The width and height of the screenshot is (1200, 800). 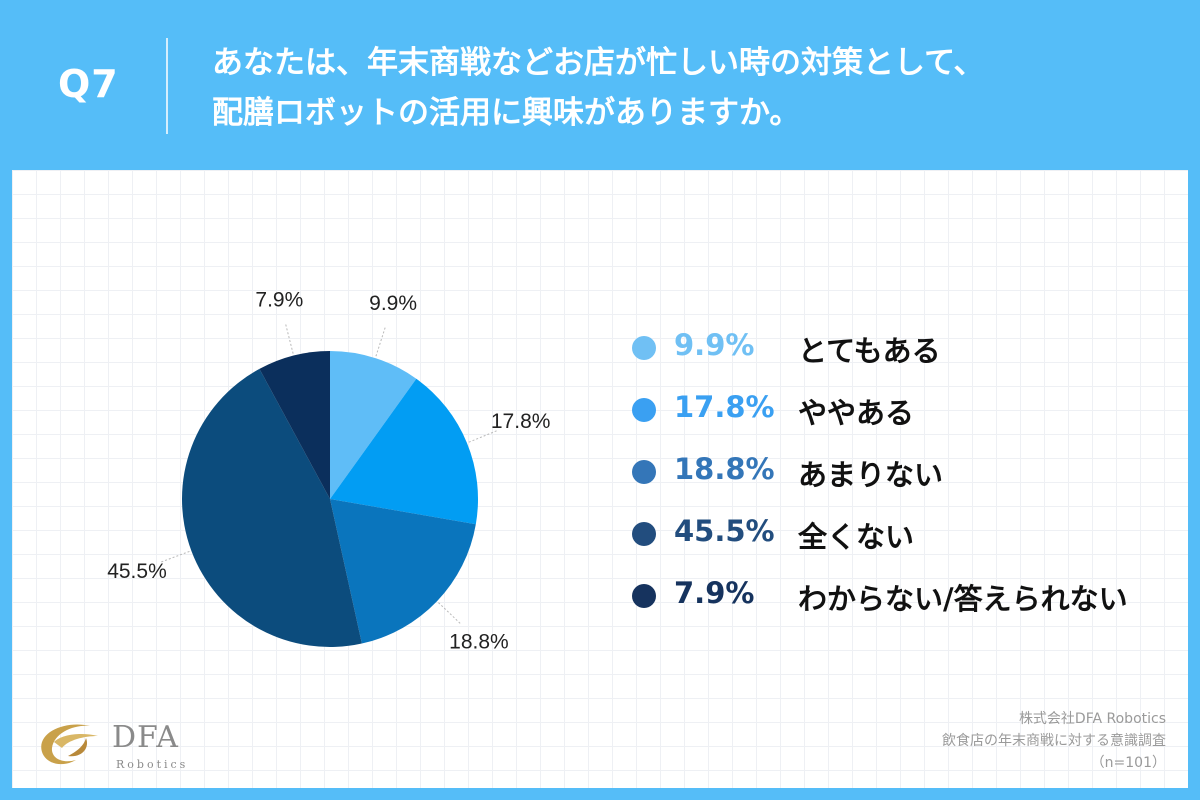 I want to click on legend-percent: 17.8%, so click(x=724, y=407).